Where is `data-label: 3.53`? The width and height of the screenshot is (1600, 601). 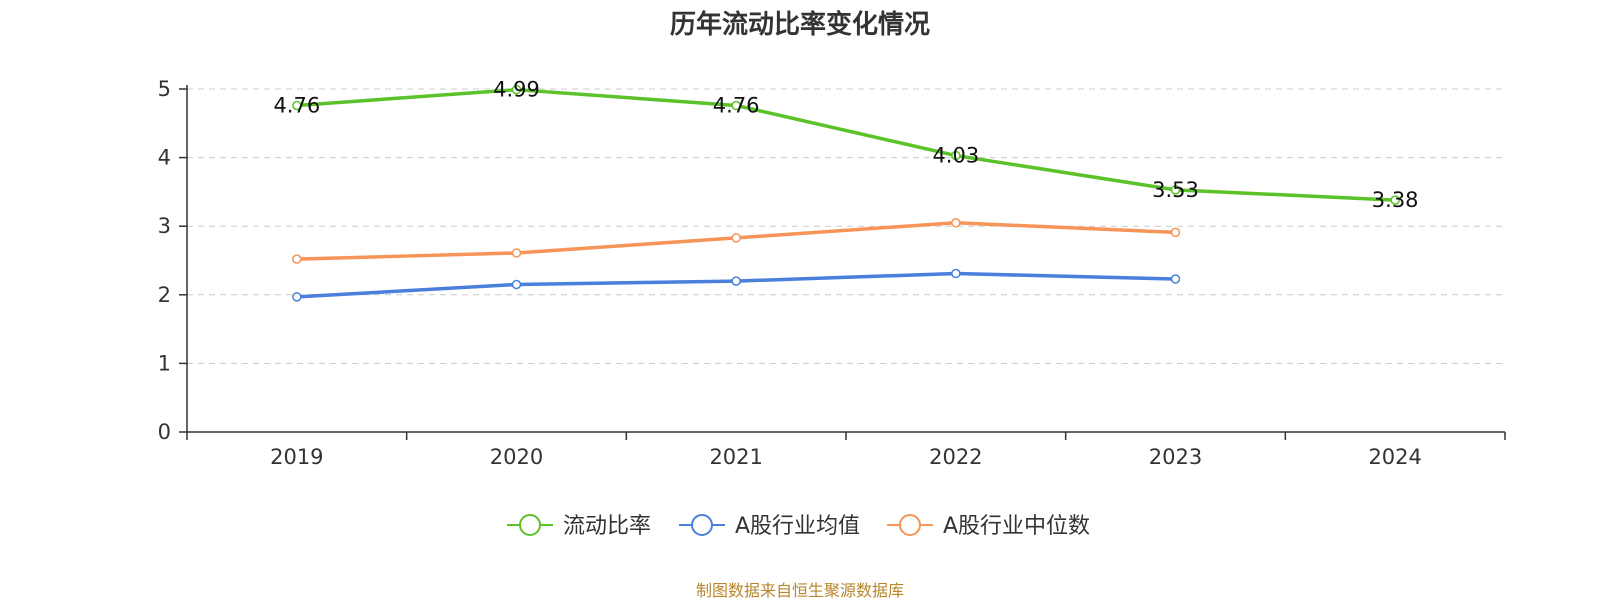
data-label: 3.53 is located at coordinates (1175, 190).